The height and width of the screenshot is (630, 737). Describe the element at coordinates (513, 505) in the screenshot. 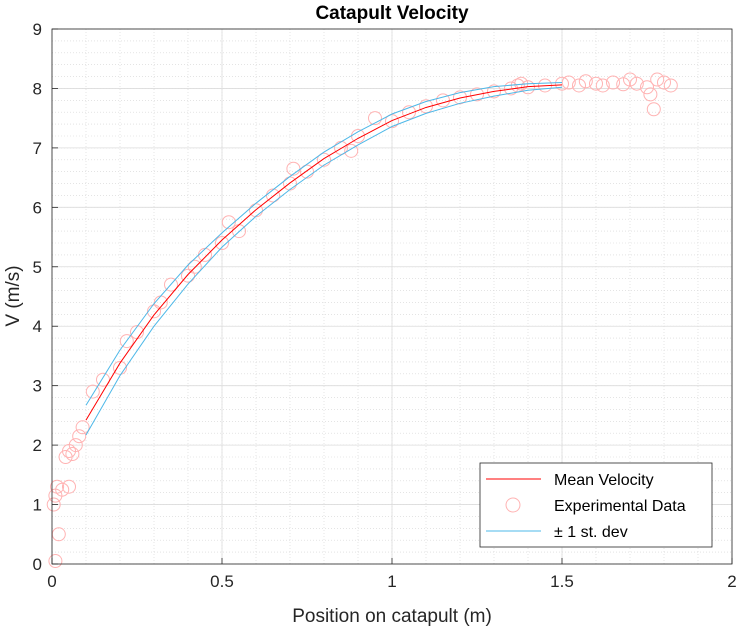

I see `legend-data-swatch` at that location.